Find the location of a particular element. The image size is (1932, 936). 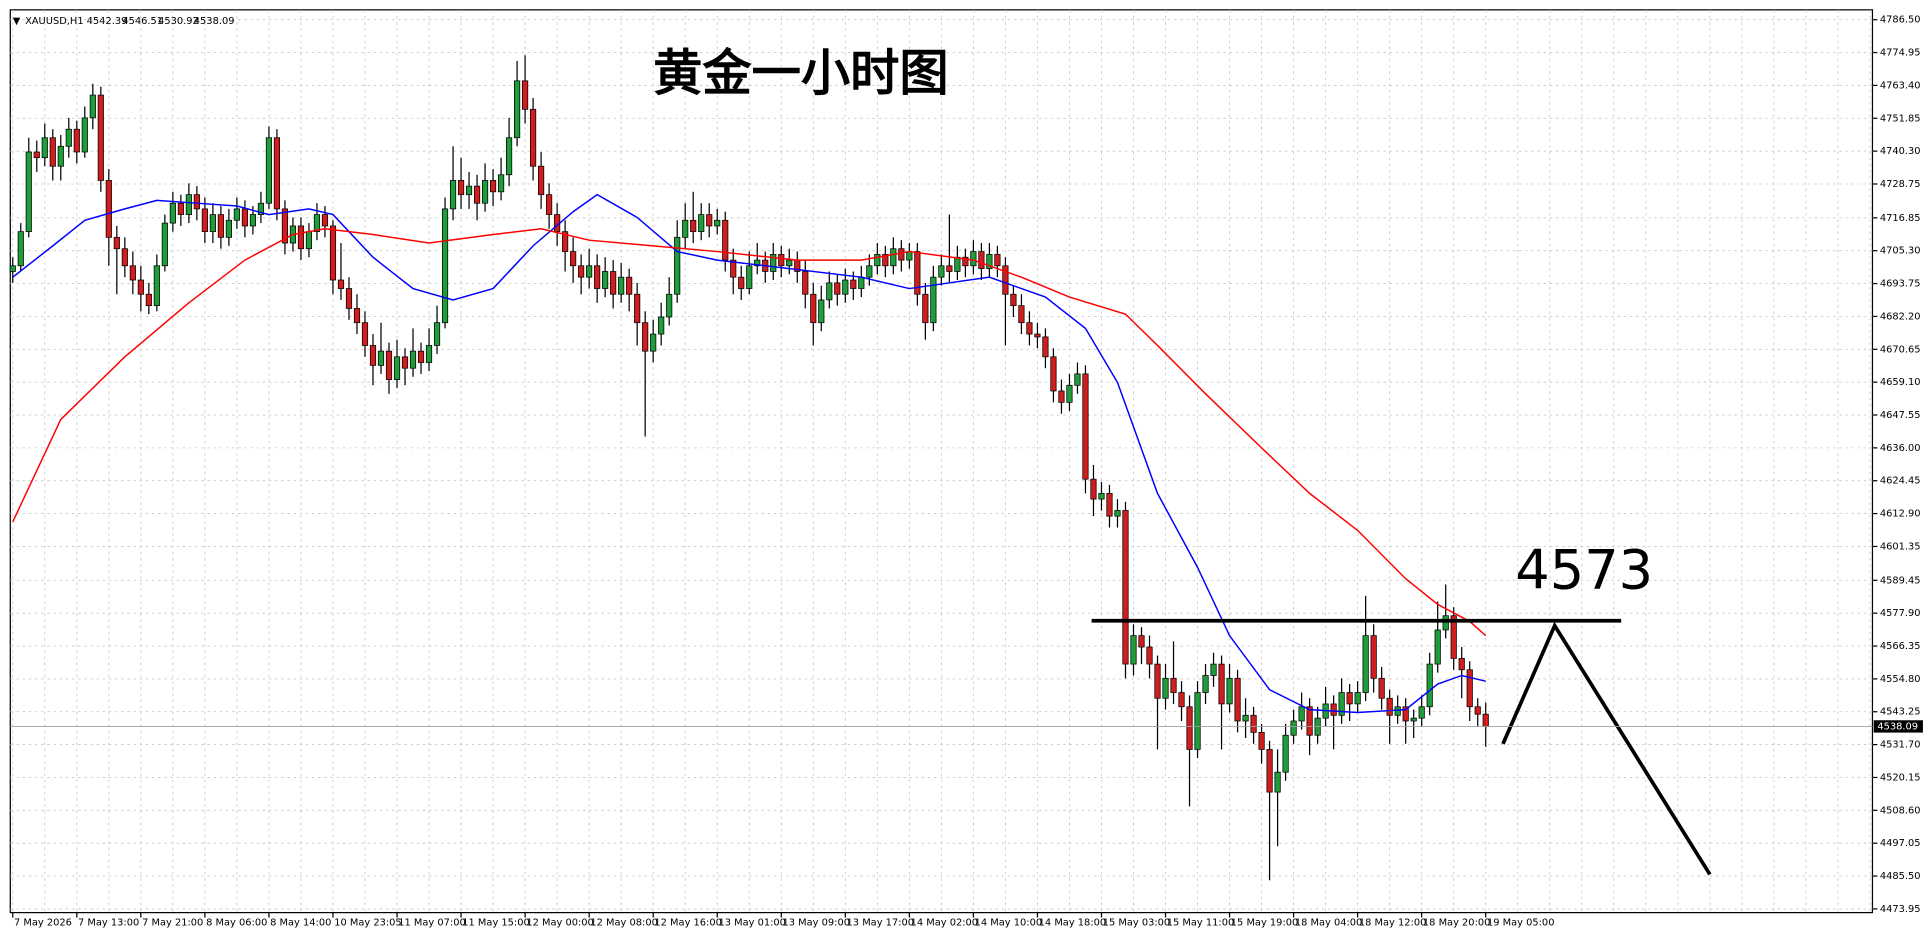

header-arrow: ▼ is located at coordinates (17, 21).